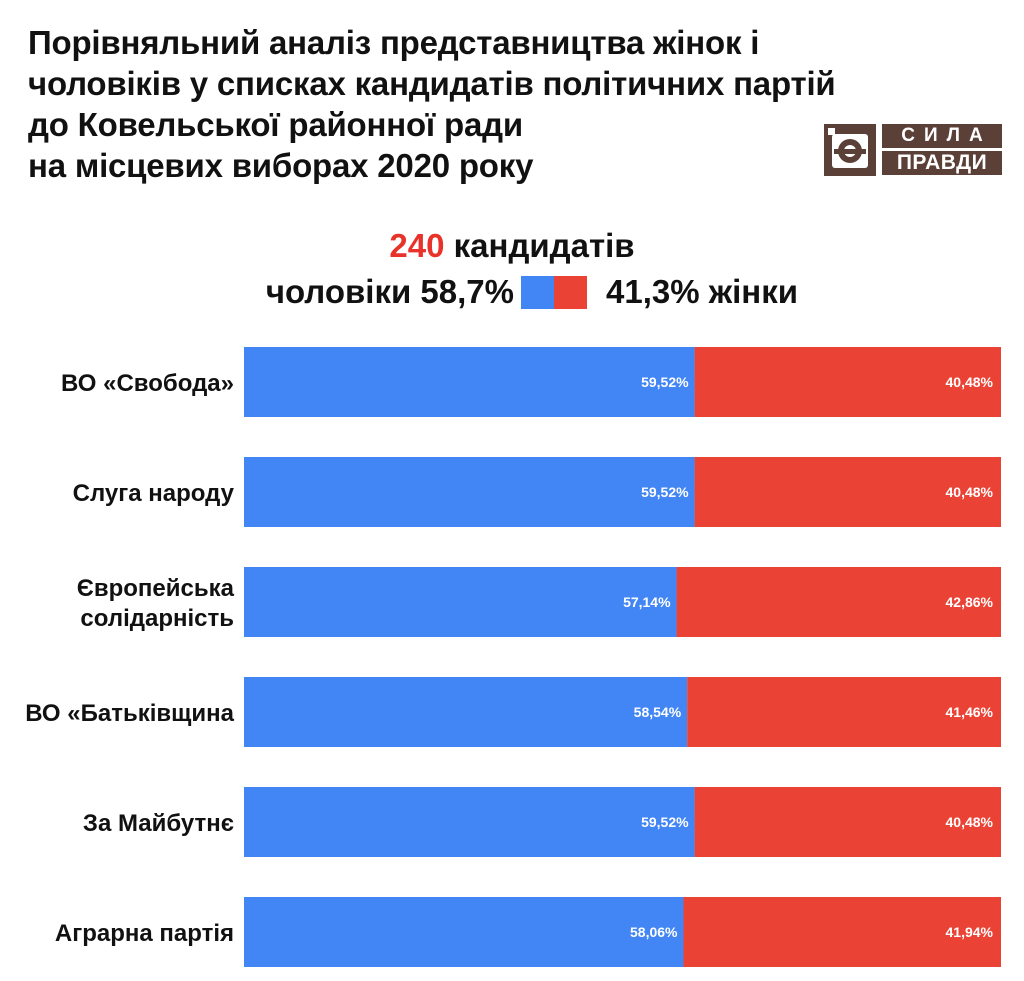  I want to click on party-label: солідарність, so click(157, 618).